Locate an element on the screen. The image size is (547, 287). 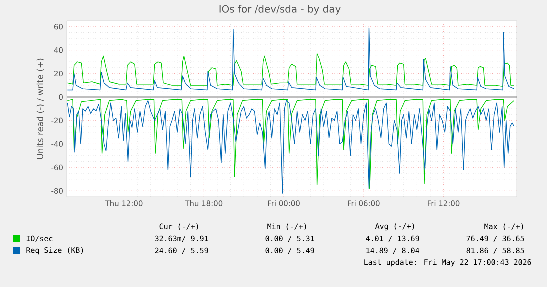
chart-title: IOs for /dev/sda - by day is located at coordinates (280, 10).